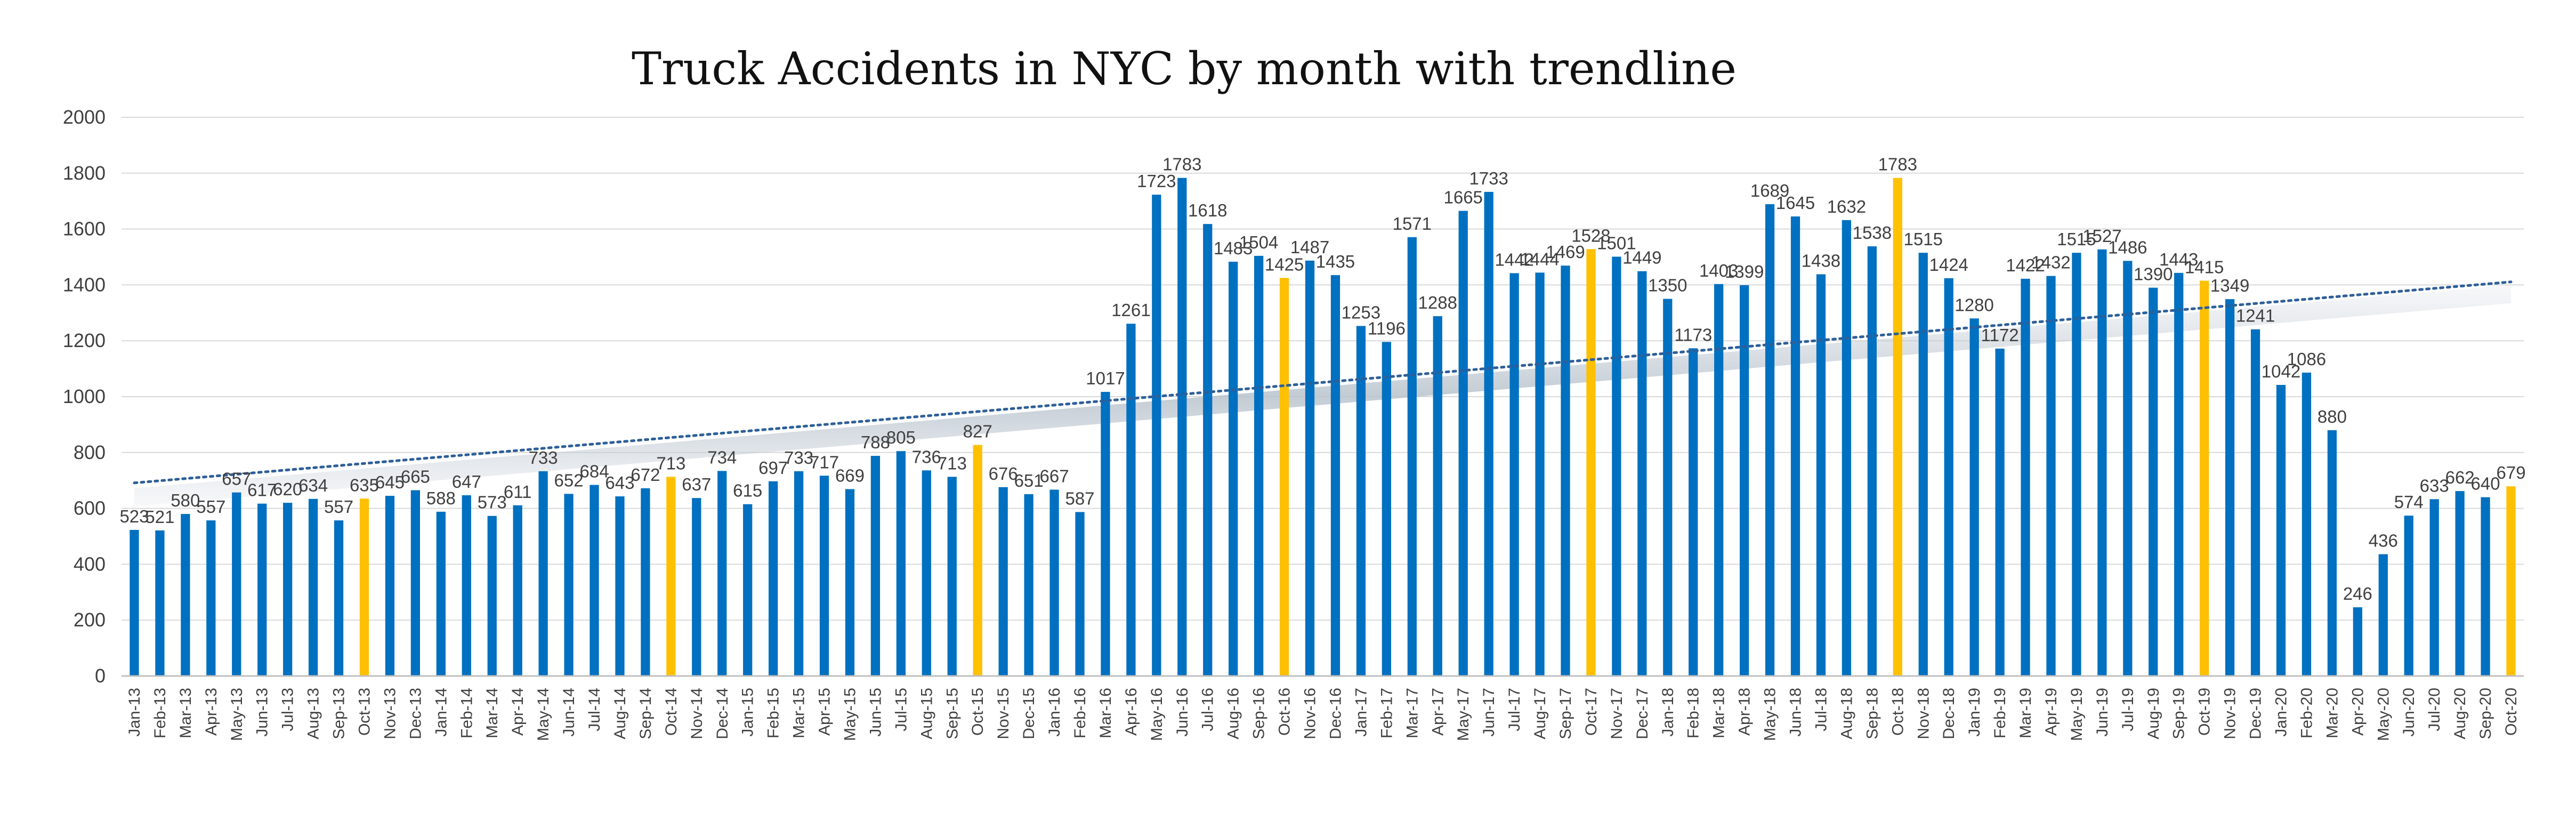 Image resolution: width=2576 pixels, height=813 pixels. Describe the element at coordinates (1974, 305) in the screenshot. I see `data-label: 1280` at that location.